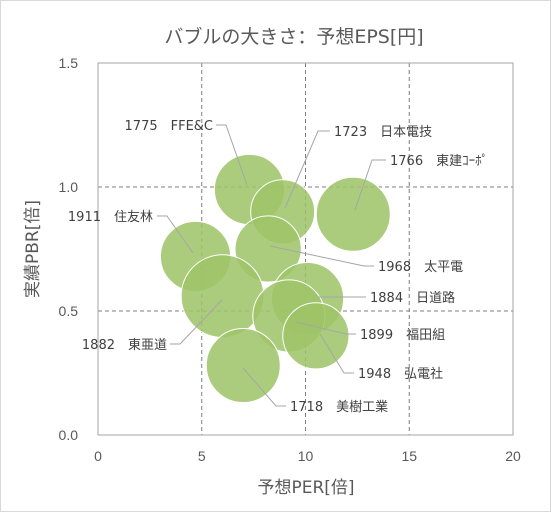 The height and width of the screenshot is (512, 551). Describe the element at coordinates (33, 249) in the screenshot. I see `y-axis-label: 実績PBR[倍]` at that location.